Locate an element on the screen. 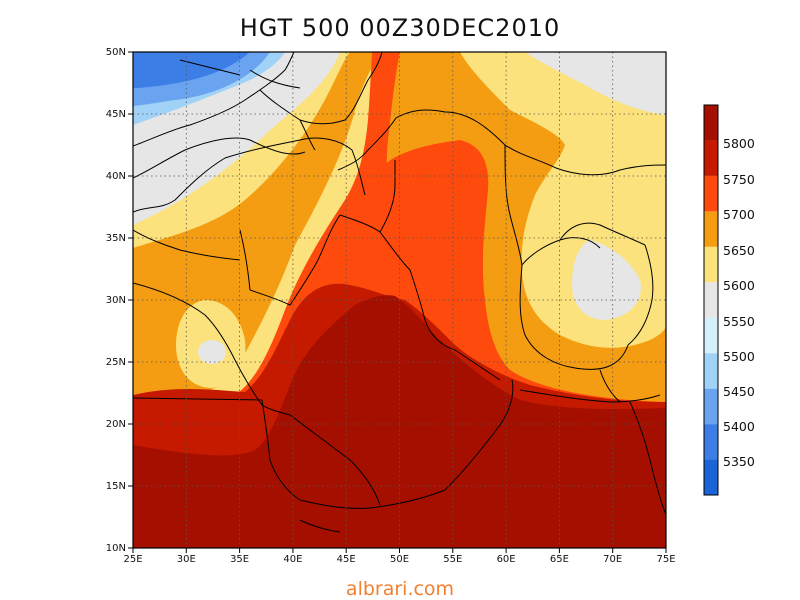 This screenshot has height=600, width=800. colorbar-label: 5350 is located at coordinates (739, 461).